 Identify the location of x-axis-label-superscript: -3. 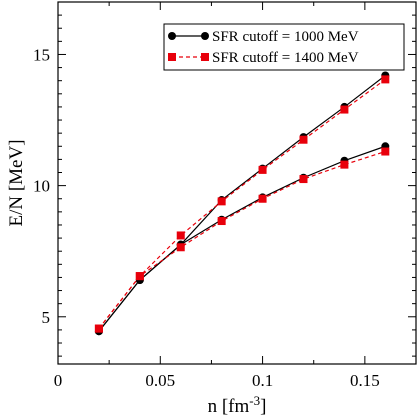
(254, 400).